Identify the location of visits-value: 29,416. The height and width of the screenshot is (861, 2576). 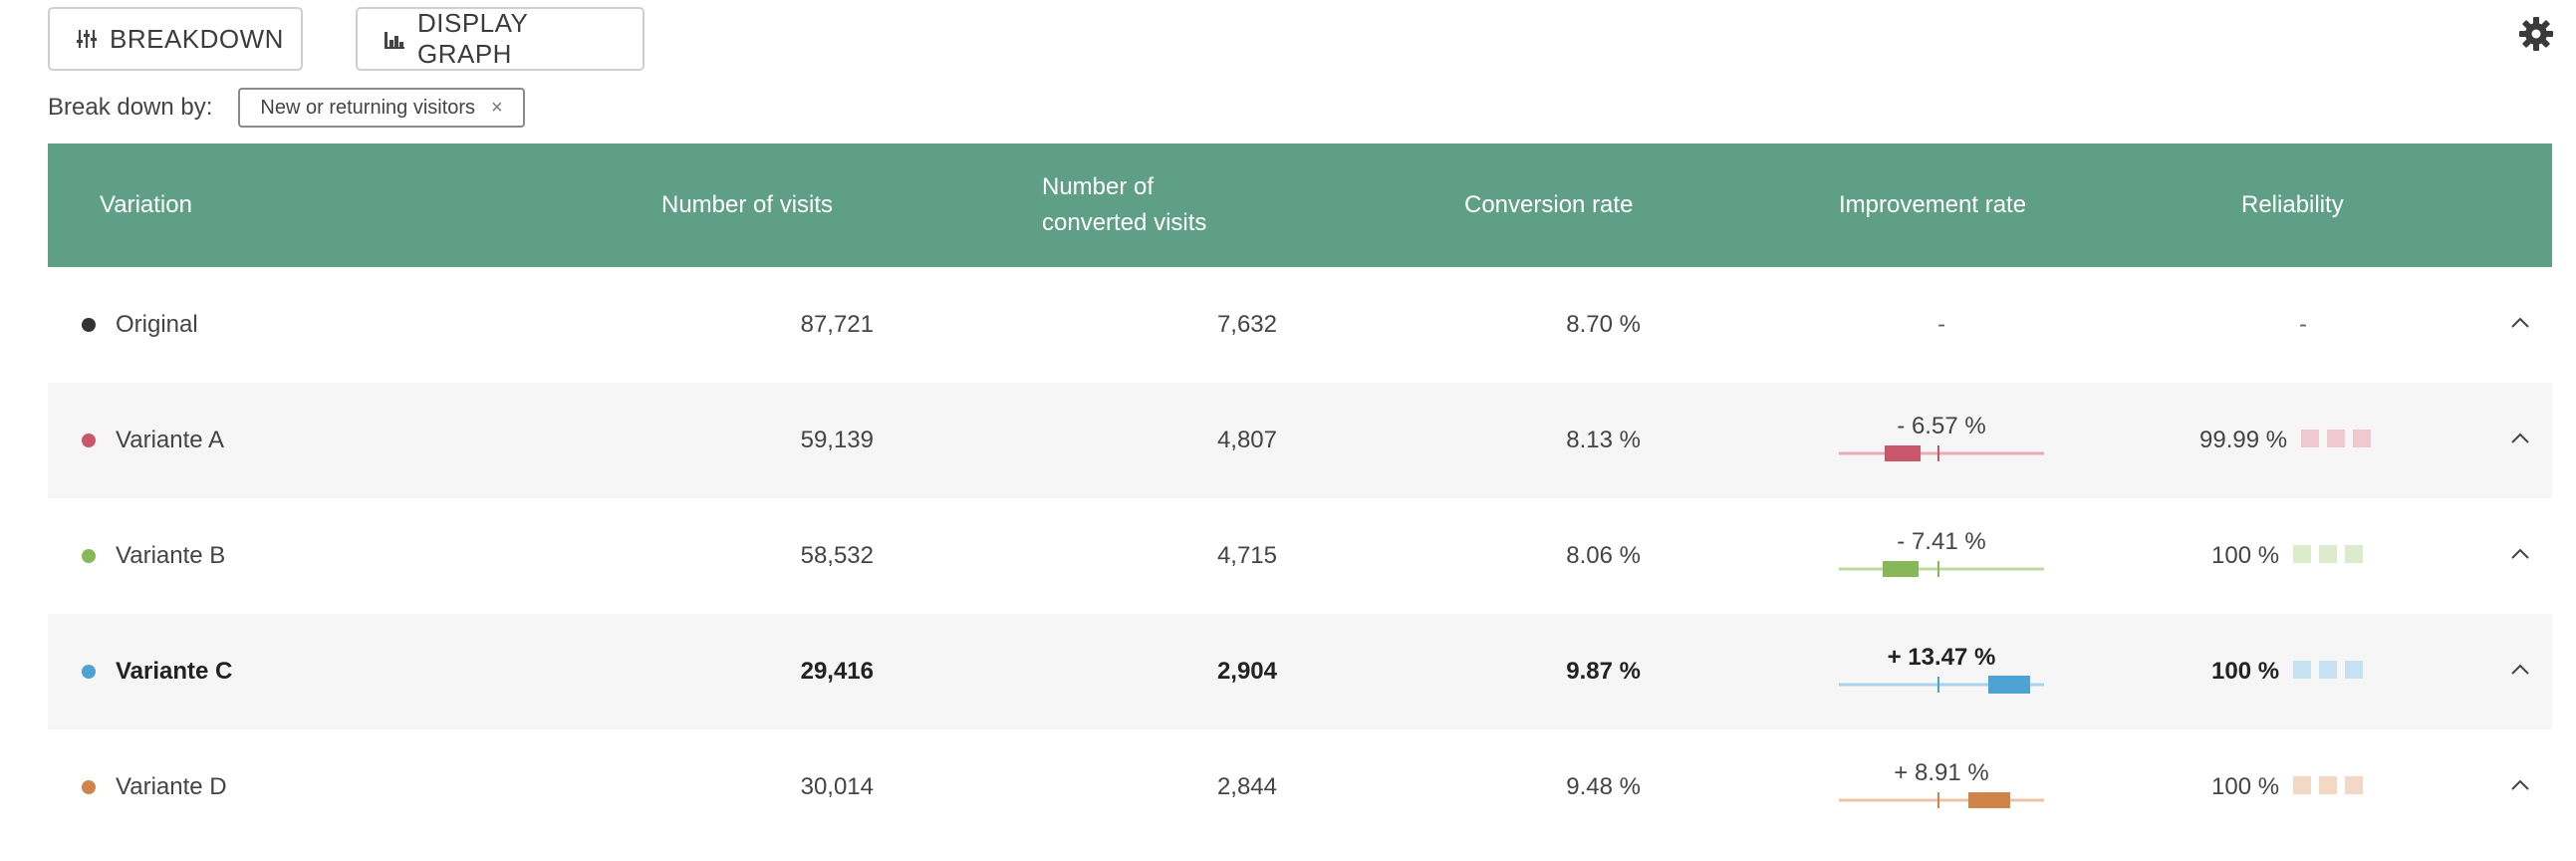
(837, 671).